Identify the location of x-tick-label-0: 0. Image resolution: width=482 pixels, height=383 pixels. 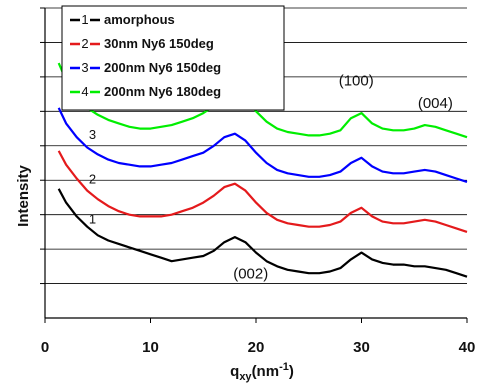
(45, 347).